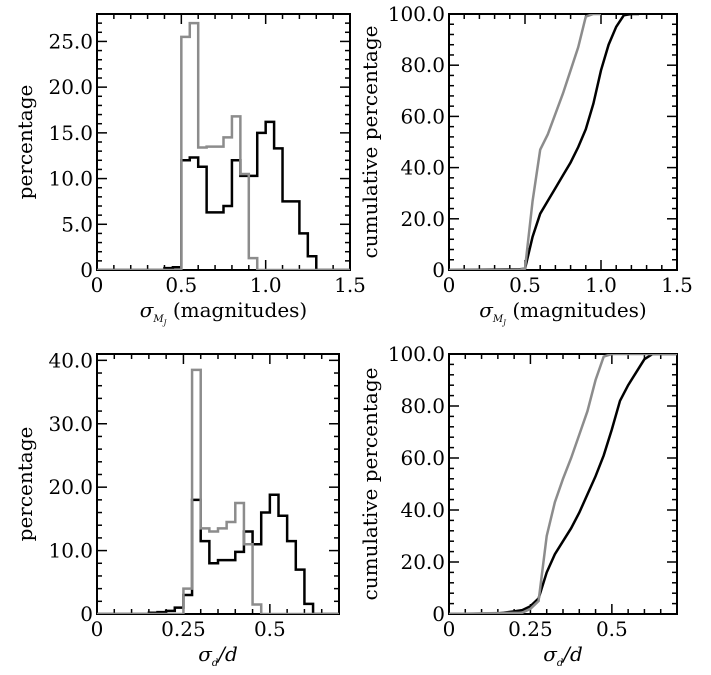 This screenshot has width=711, height=675. What do you see at coordinates (77, 224) in the screenshot?
I see `y-tick-label: 5.0` at bounding box center [77, 224].